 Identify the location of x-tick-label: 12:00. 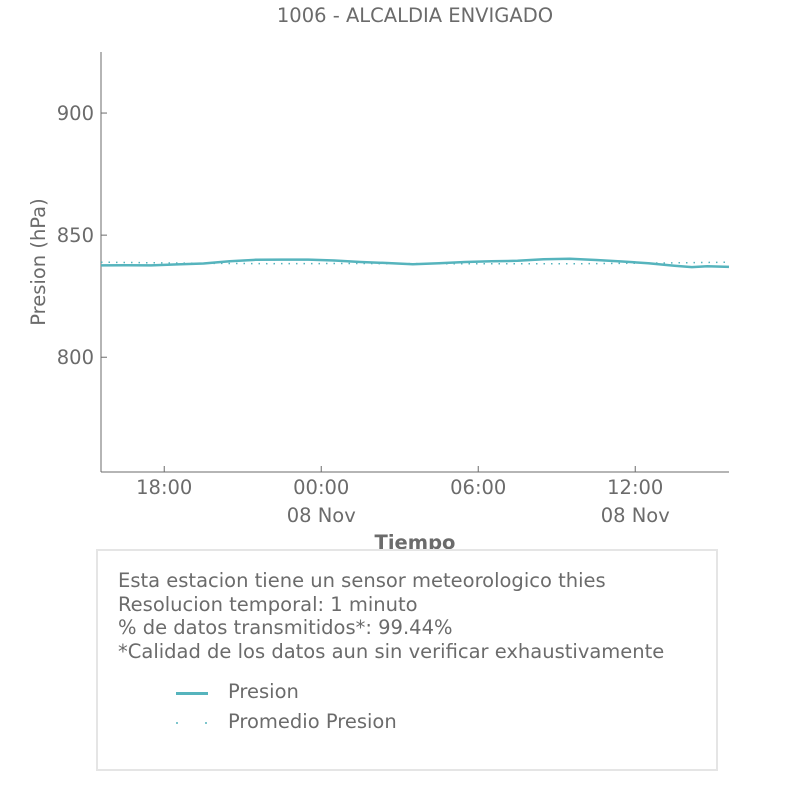
(635, 487).